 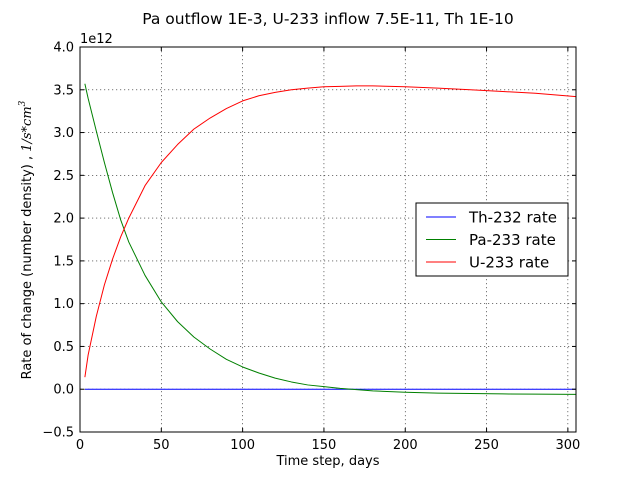 What do you see at coordinates (80, 445) in the screenshot?
I see `x-tick-label: 0` at bounding box center [80, 445].